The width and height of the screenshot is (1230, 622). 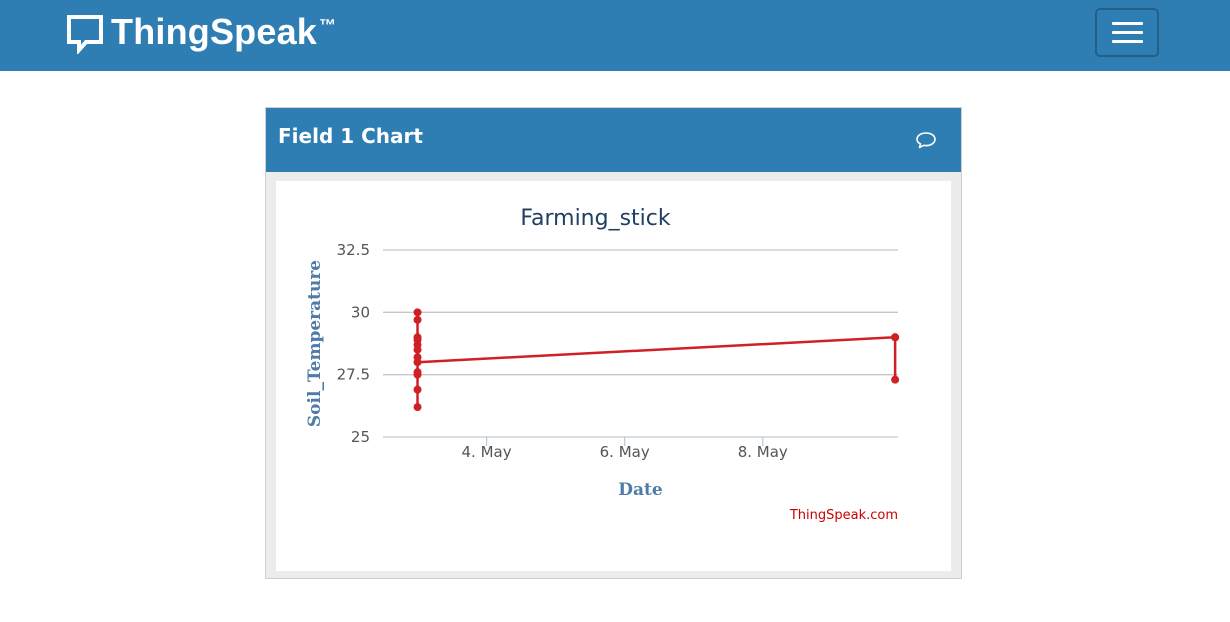 I want to click on panel-title: Field 1 Chart, so click(x=350, y=136).